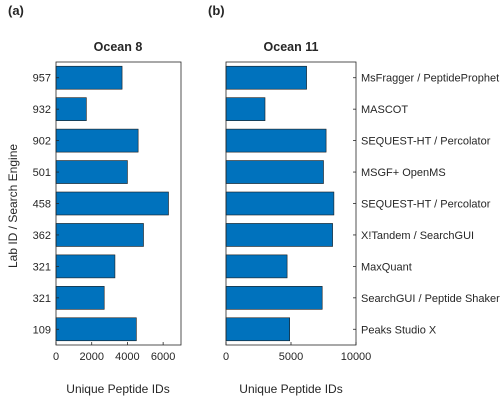  I want to click on chart-a-x-tick-label: 6000, so click(163, 357).